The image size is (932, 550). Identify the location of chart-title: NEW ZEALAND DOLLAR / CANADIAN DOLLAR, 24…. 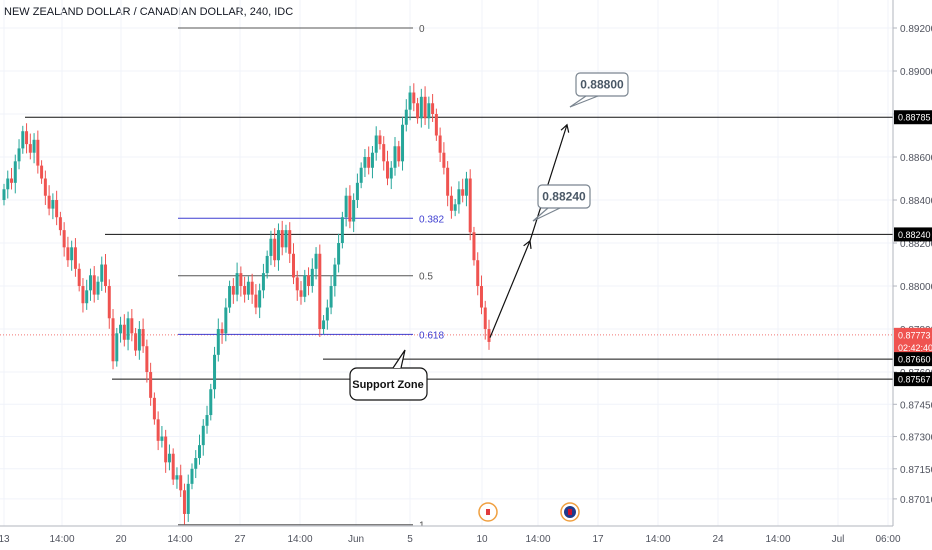
(149, 12).